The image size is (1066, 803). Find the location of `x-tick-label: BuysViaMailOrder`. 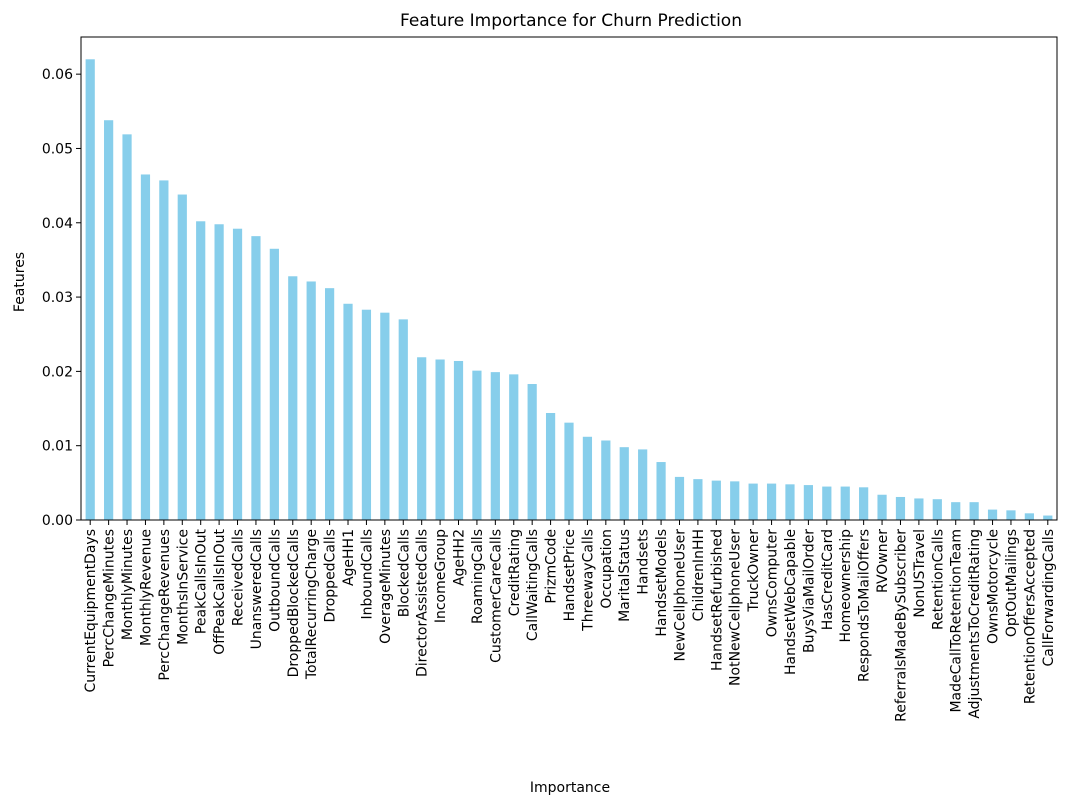

x-tick-label: BuysViaMailOrder is located at coordinates (809, 591).